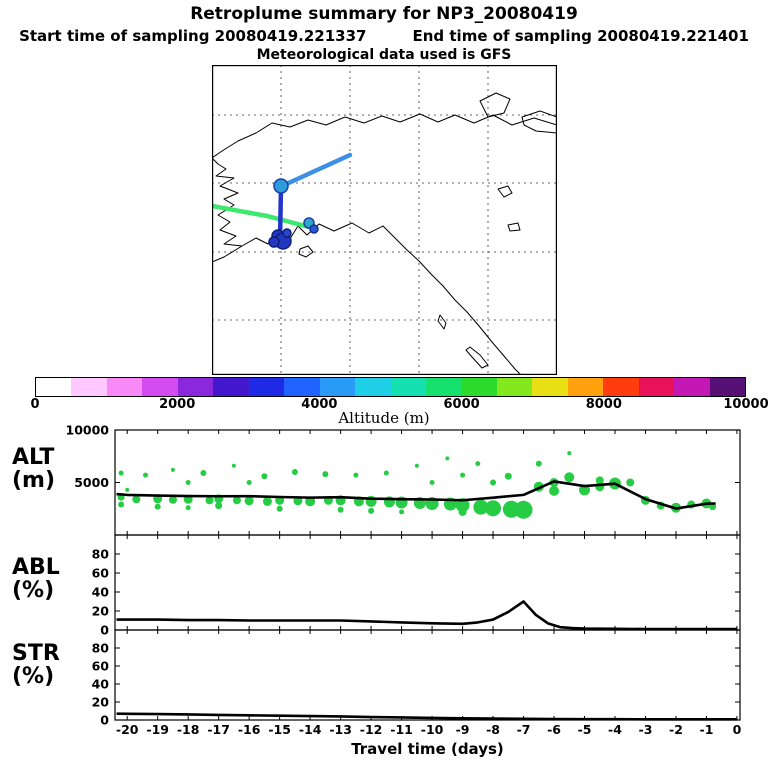 This screenshot has height=768, width=768. Describe the element at coordinates (737, 729) in the screenshot. I see `x-tick-label: 0` at that location.